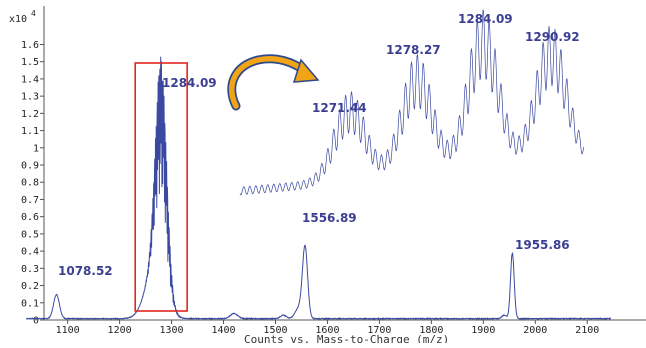 The height and width of the screenshot is (348, 646). What do you see at coordinates (446, 63) in the screenshot?
I see `inset-peak-labels: 1271.44 1278.27 1284.09 1290.92` at bounding box center [446, 63].